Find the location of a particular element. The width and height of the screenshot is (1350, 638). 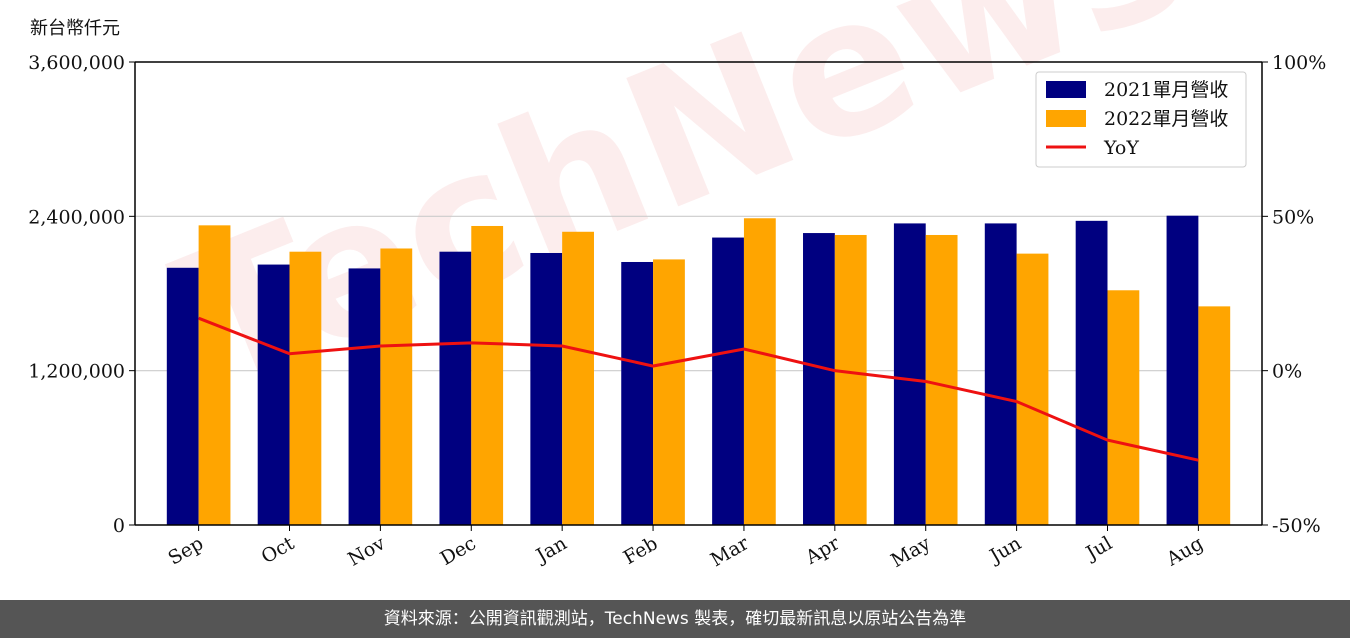

bar-2022-sep is located at coordinates (214, 375).